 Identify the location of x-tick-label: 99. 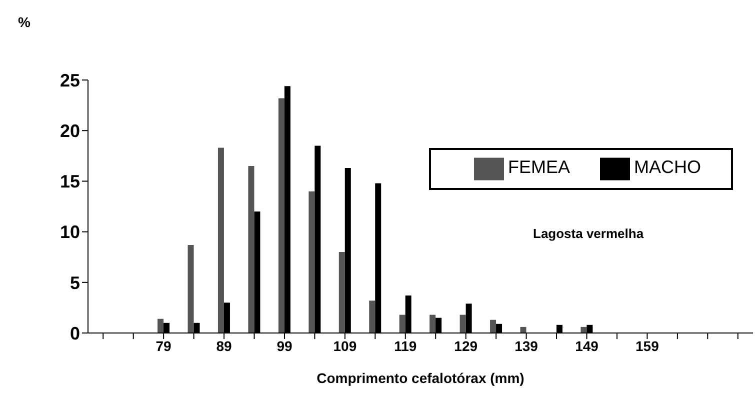
(284, 346).